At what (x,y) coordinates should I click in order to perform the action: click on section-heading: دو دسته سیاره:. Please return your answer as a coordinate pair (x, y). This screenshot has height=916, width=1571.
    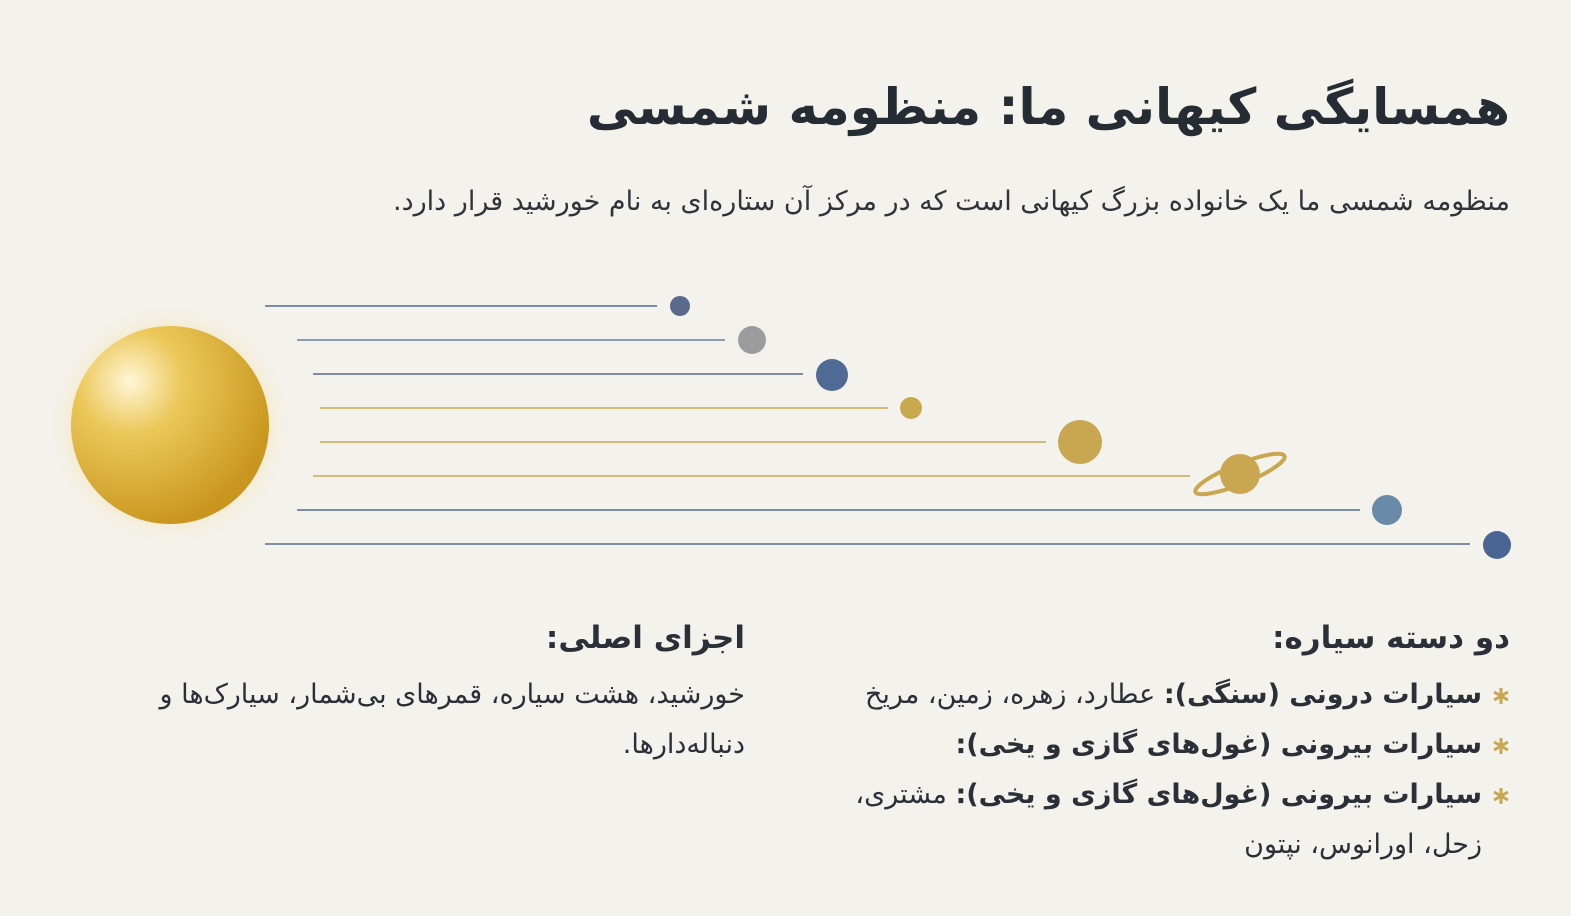
    Looking at the image, I should click on (1391, 638).